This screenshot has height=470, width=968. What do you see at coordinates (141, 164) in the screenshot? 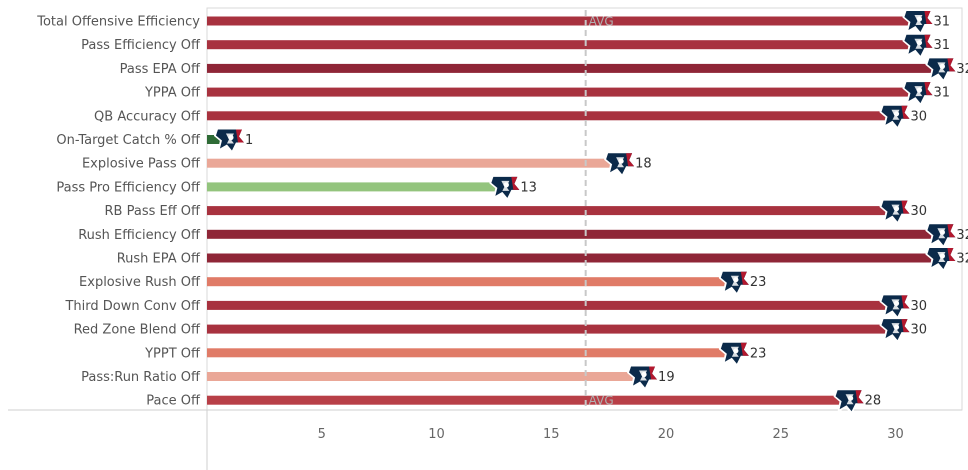
I see `category-label: Explosive Pass Off` at bounding box center [141, 164].